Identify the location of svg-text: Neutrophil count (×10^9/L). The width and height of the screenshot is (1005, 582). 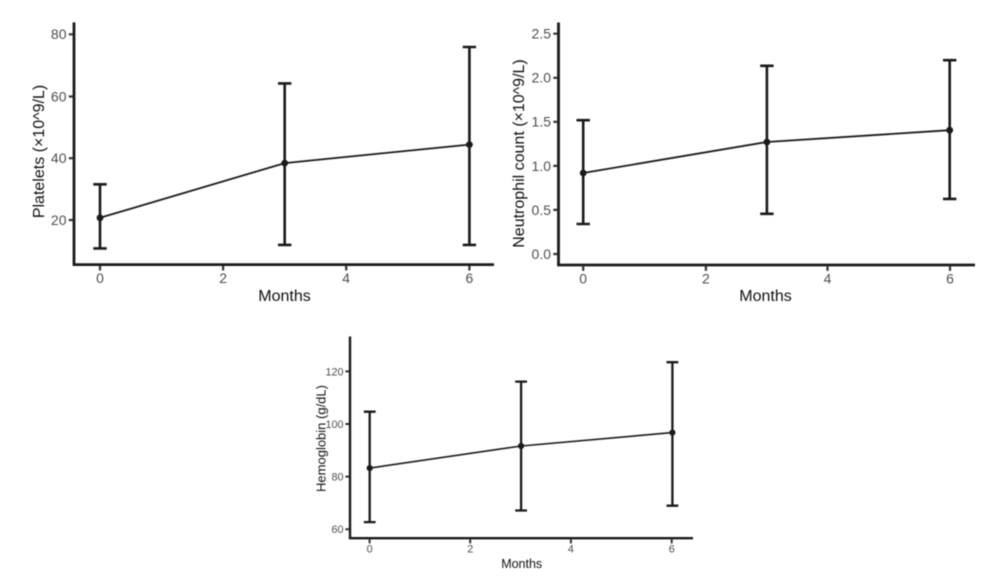
(519, 153).